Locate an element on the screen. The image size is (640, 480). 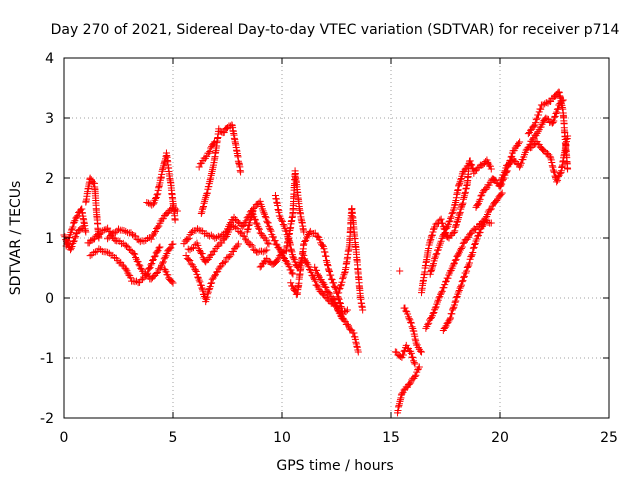
y-tick-label: 4 is located at coordinates (49, 59).